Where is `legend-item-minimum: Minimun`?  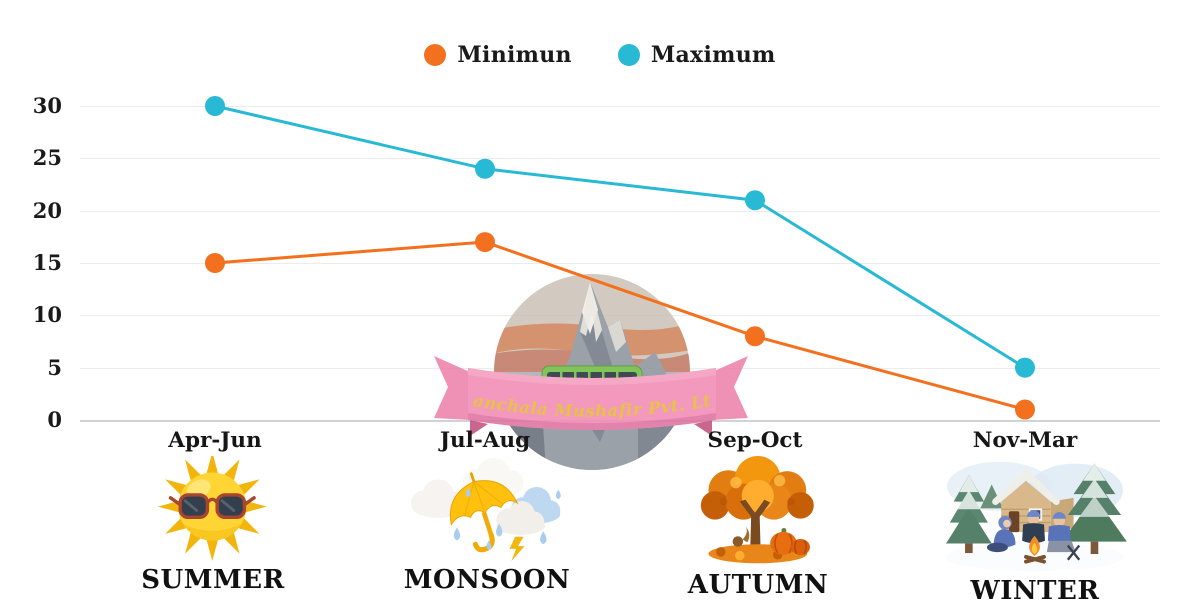 legend-item-minimum: Minimun is located at coordinates (498, 55).